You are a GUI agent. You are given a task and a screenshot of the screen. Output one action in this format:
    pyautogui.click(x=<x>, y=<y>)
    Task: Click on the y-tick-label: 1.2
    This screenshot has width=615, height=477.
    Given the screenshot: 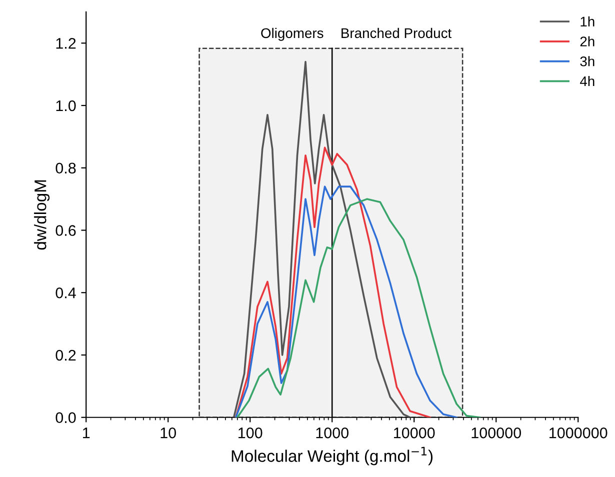 What is the action you would take?
    pyautogui.click(x=66, y=43)
    